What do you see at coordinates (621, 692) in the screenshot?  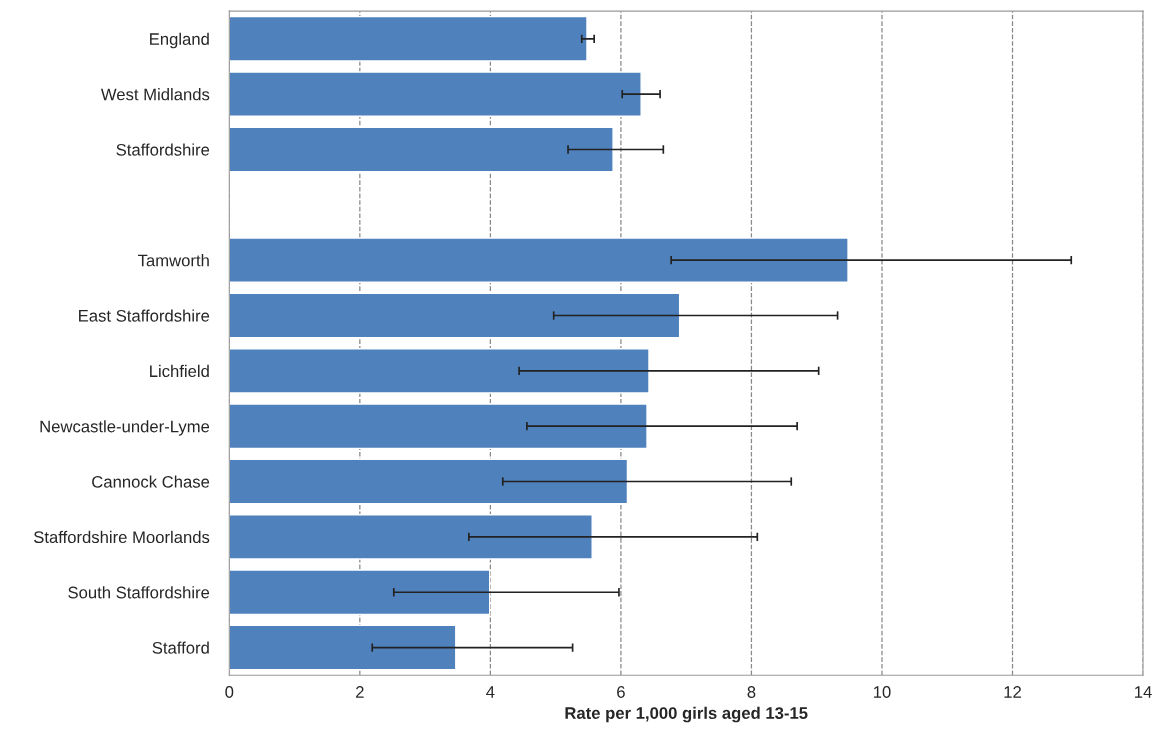 I see `x-tick-label: 6` at bounding box center [621, 692].